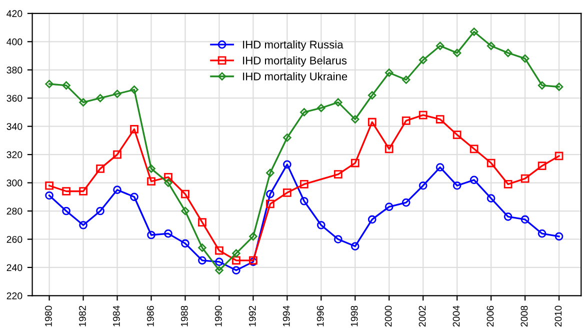  What do you see at coordinates (150, 316) in the screenshot?
I see `x-tick-label: 1986` at bounding box center [150, 316].